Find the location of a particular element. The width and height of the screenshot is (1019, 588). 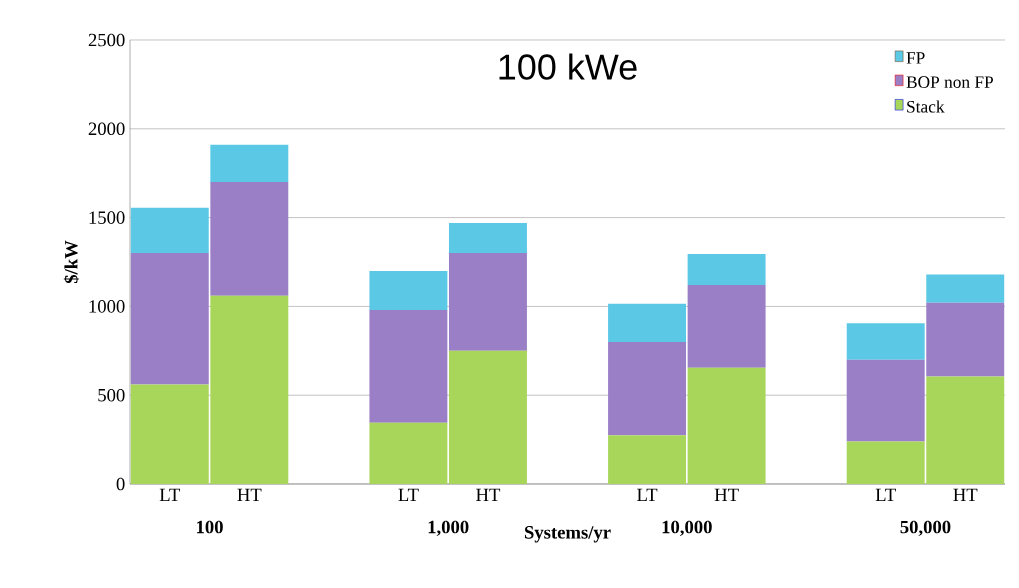

x-axis-title: Systems/yr is located at coordinates (567, 534).